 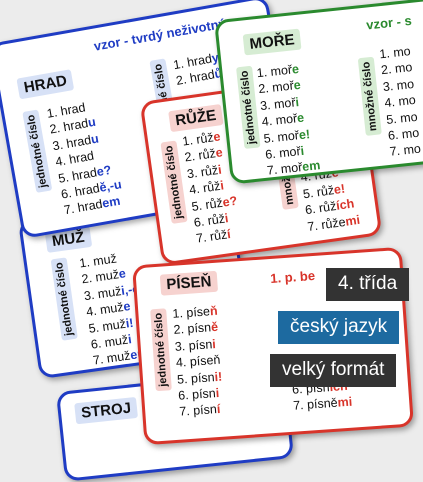 I want to click on word-stem: 6. písn, so click(x=197, y=394).